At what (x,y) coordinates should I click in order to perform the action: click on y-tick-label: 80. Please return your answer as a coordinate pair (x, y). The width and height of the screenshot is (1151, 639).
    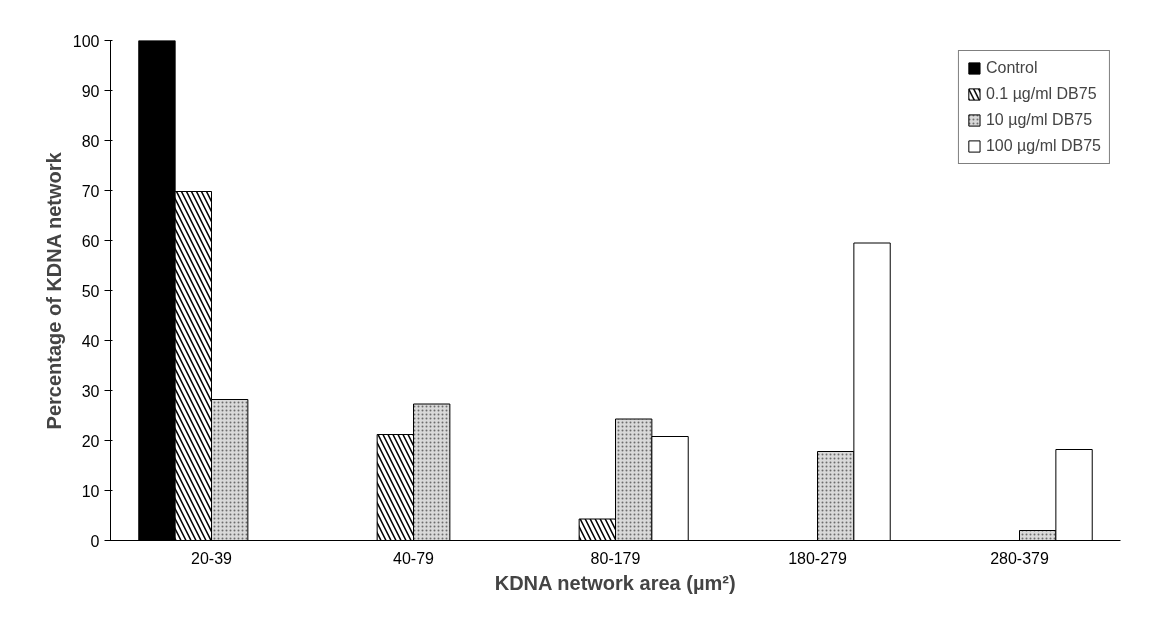
    Looking at the image, I should click on (90, 141).